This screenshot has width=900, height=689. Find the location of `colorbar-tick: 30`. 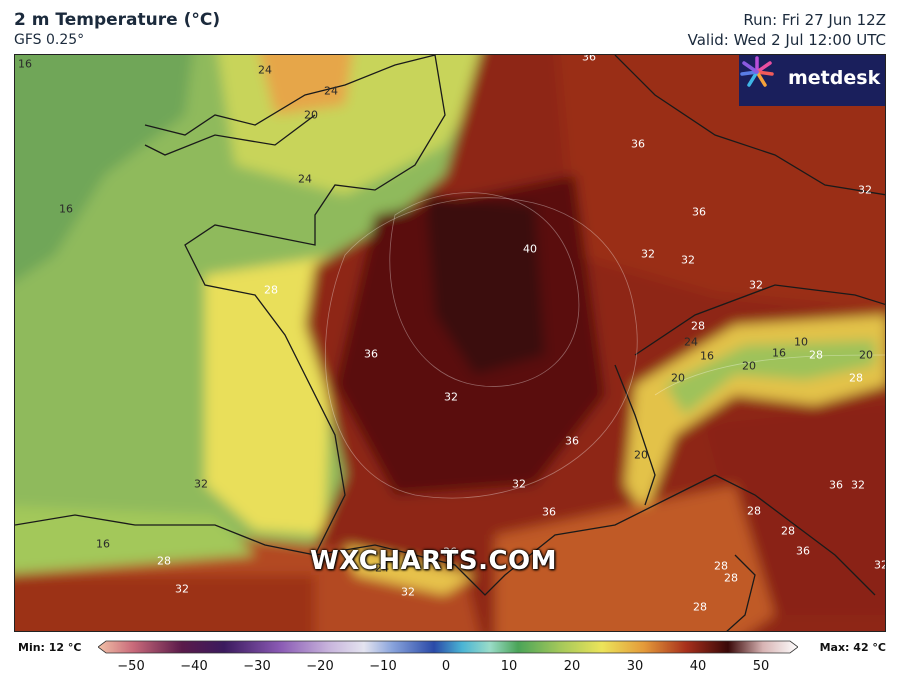

colorbar-tick: 30 is located at coordinates (635, 666).